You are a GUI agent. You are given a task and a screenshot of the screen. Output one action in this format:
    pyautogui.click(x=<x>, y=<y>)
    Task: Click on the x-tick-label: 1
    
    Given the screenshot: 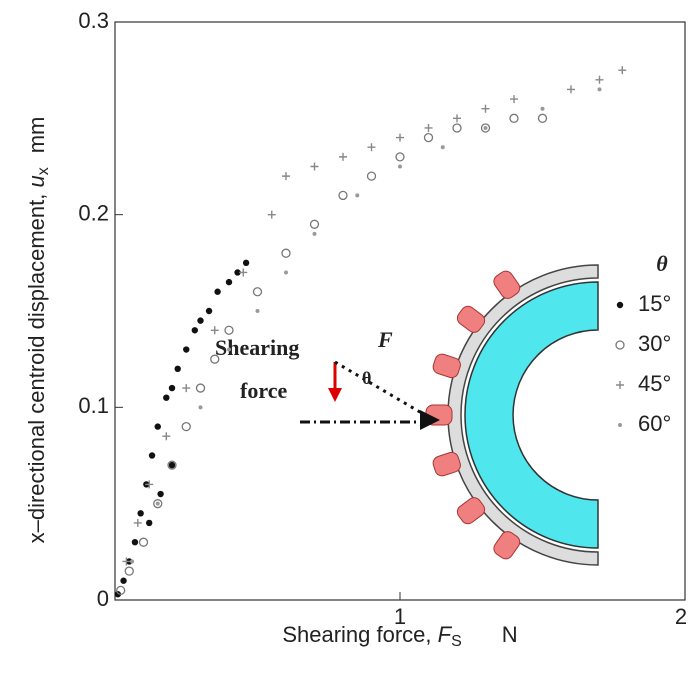 What is the action you would take?
    pyautogui.click(x=400, y=616)
    